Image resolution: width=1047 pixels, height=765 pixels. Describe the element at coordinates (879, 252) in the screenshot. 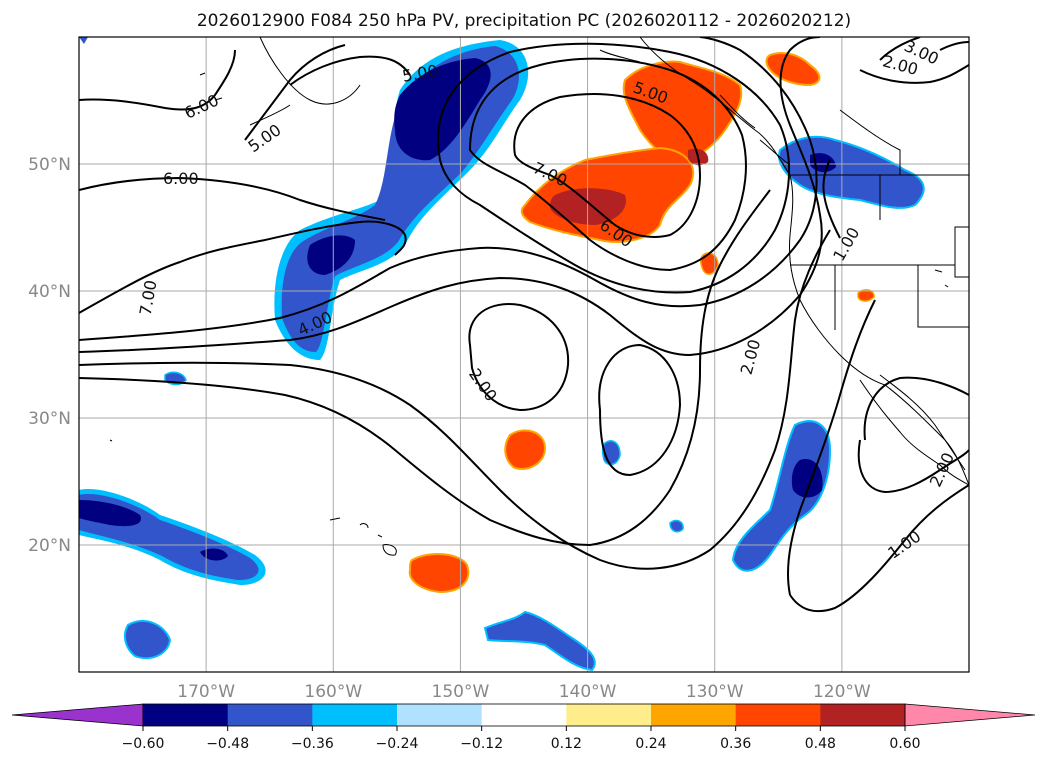

I see `border-states` at that location.